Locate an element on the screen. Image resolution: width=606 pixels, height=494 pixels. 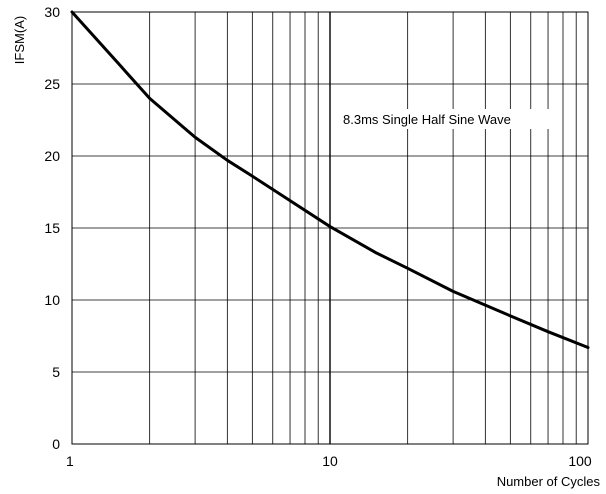
y-tick-label: 0 is located at coordinates (56, 444).